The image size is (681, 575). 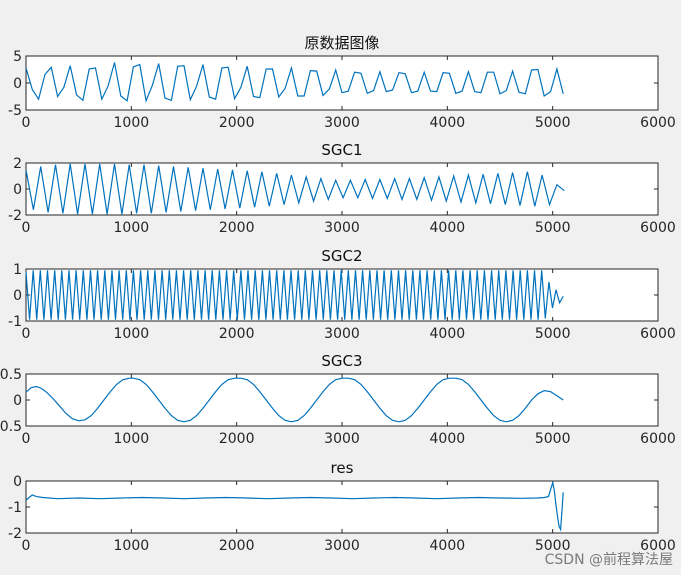 I want to click on subplot-title: res, so click(x=342, y=468).